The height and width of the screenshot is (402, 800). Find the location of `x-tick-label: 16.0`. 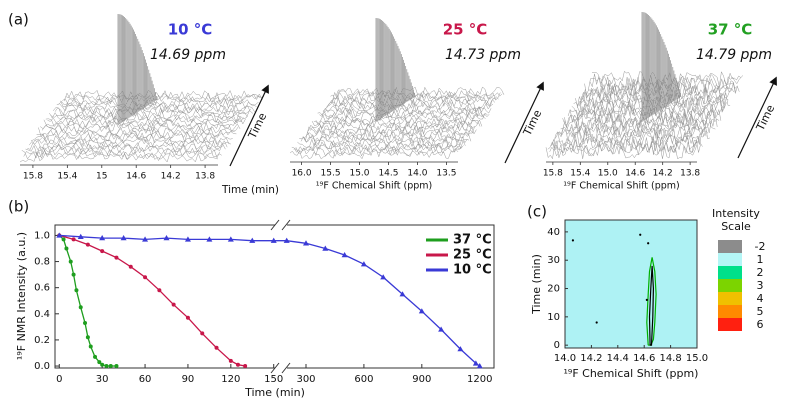

x-tick-label: 16.0 is located at coordinates (302, 174).